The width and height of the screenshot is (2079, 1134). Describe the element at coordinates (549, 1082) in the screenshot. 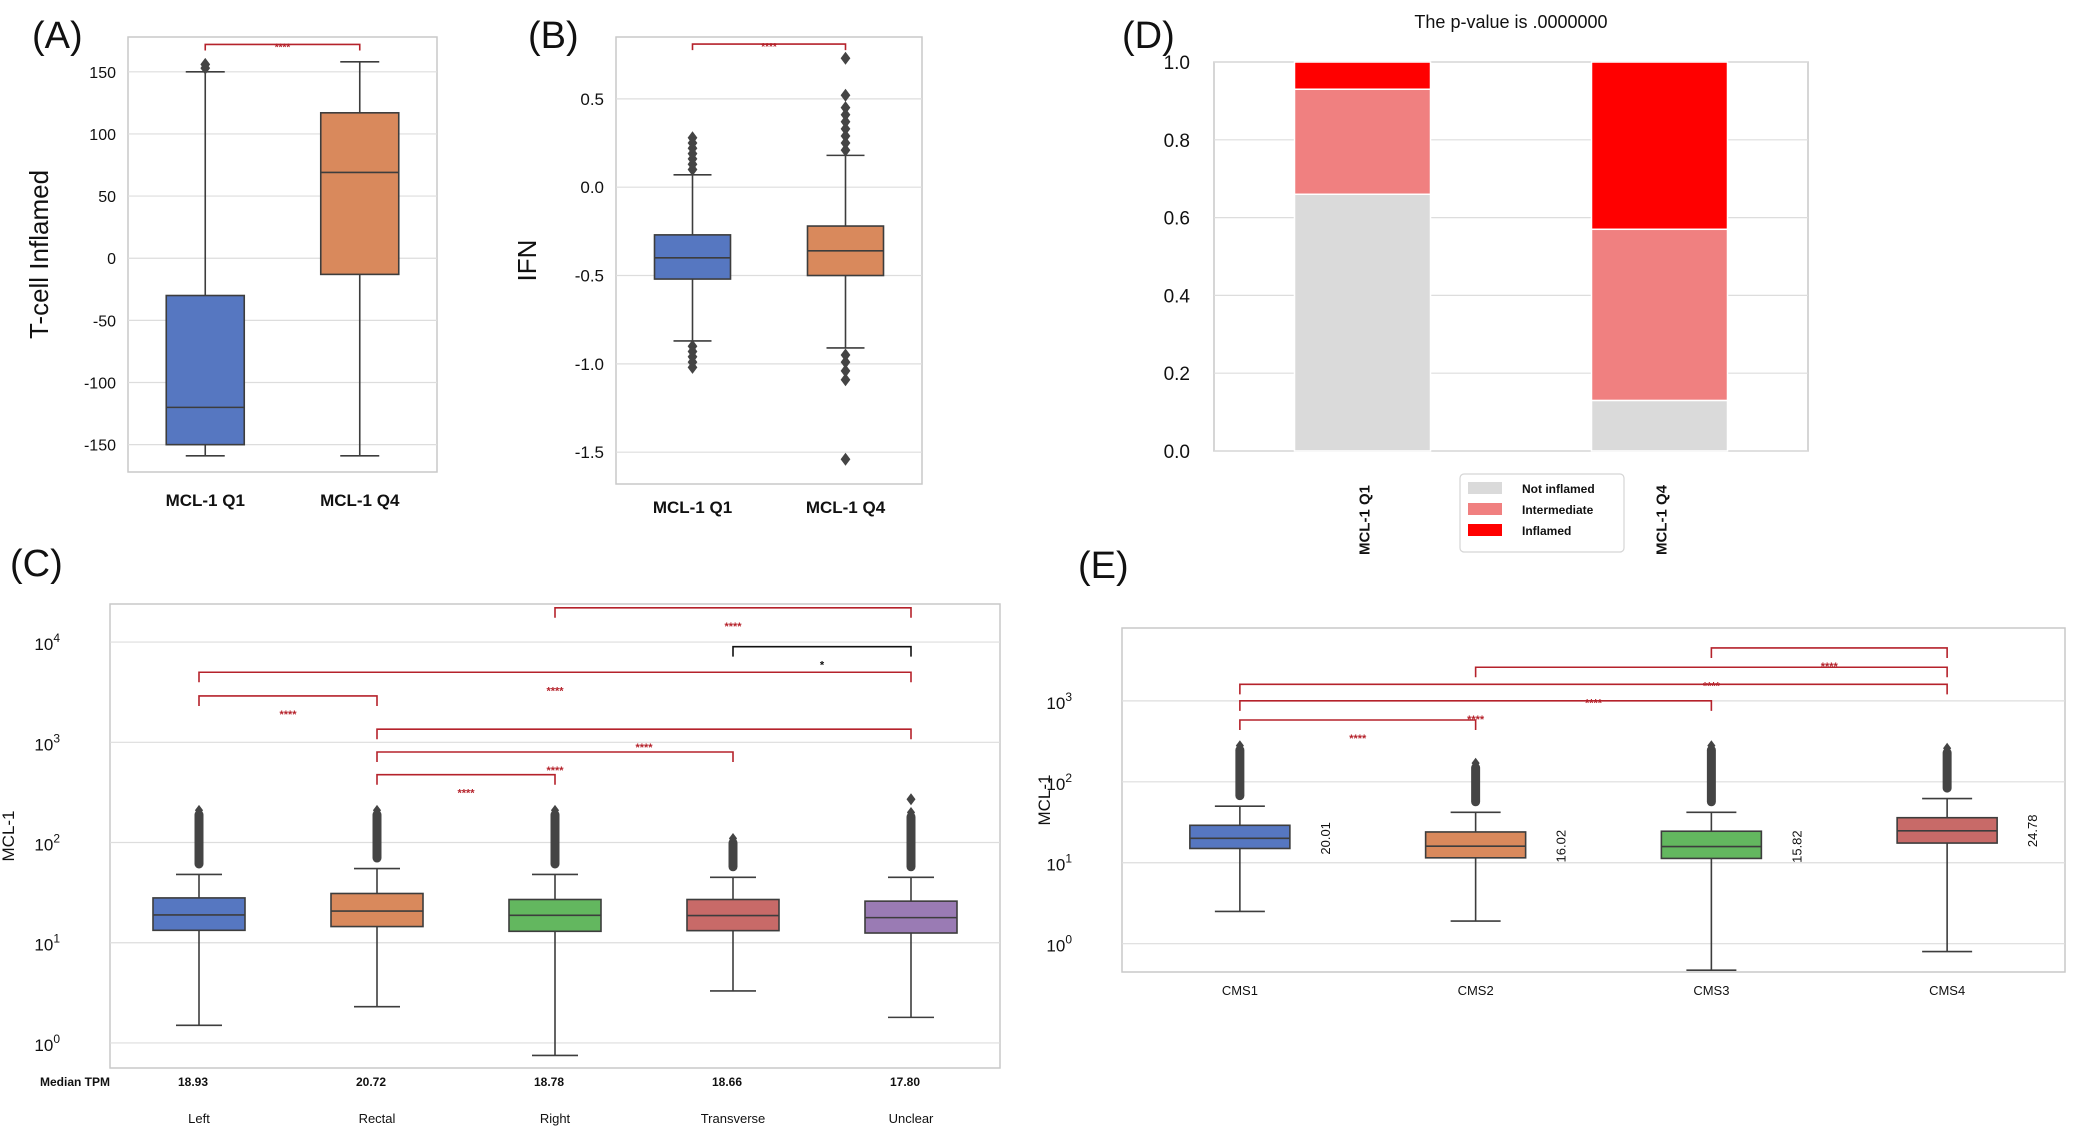

I see `median-tpm-value: 18.78` at that location.